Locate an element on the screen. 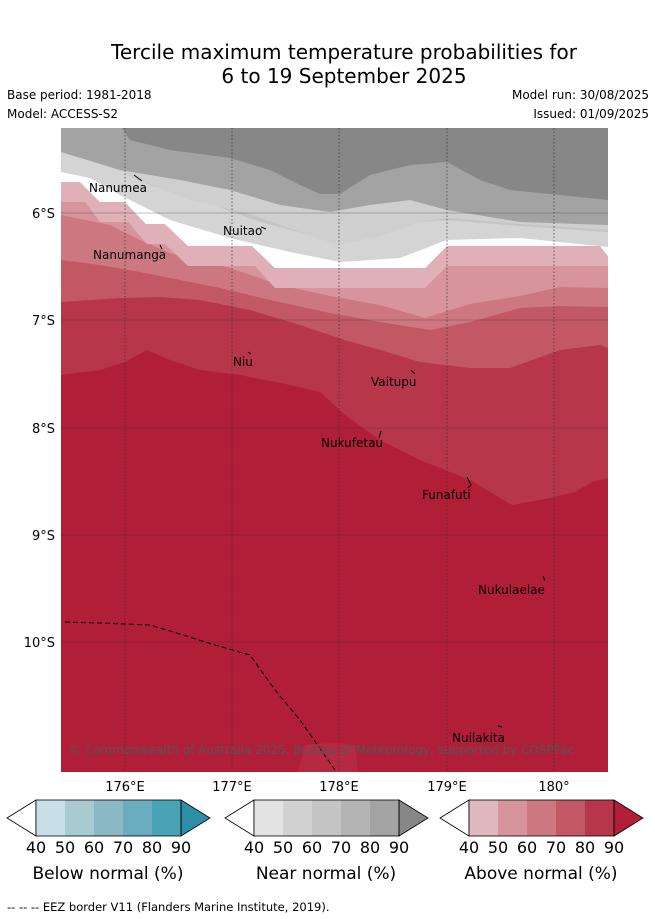 The width and height of the screenshot is (655, 919). colorbar-near is located at coordinates (326, 818).